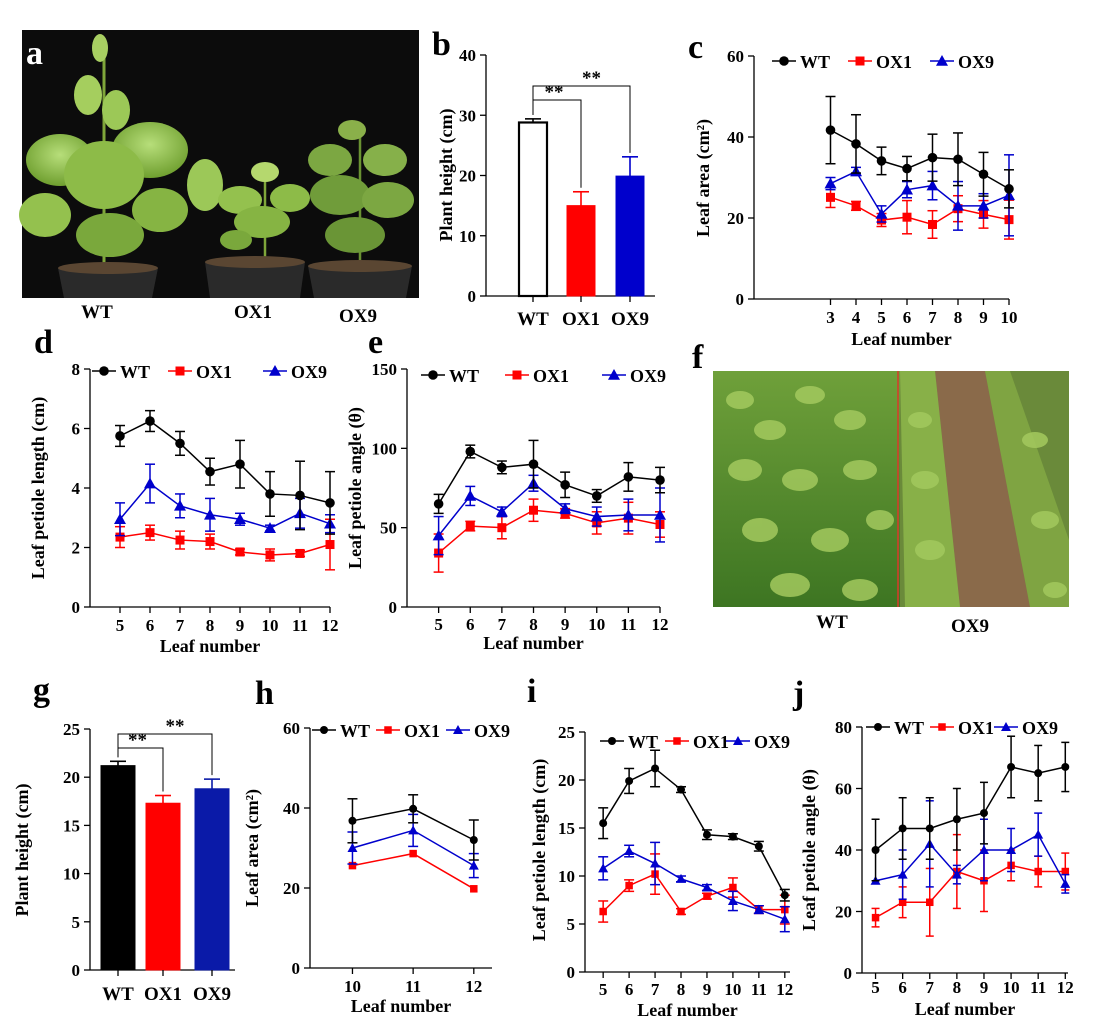  I want to click on x-tick-label: OX1, so click(163, 994).